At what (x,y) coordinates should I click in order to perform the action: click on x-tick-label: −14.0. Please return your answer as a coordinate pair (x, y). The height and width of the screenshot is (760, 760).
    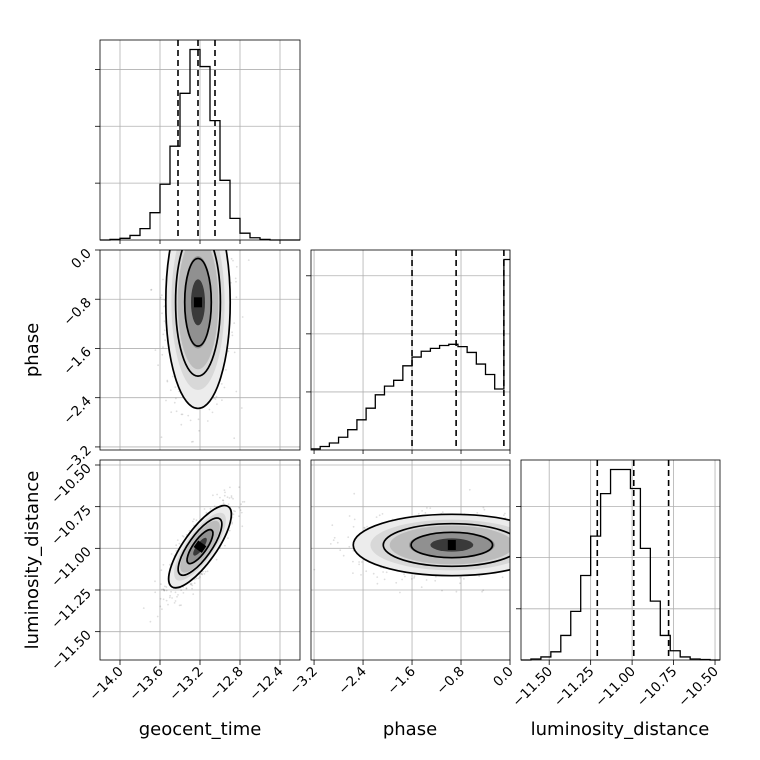
    Looking at the image, I should click on (106, 684).